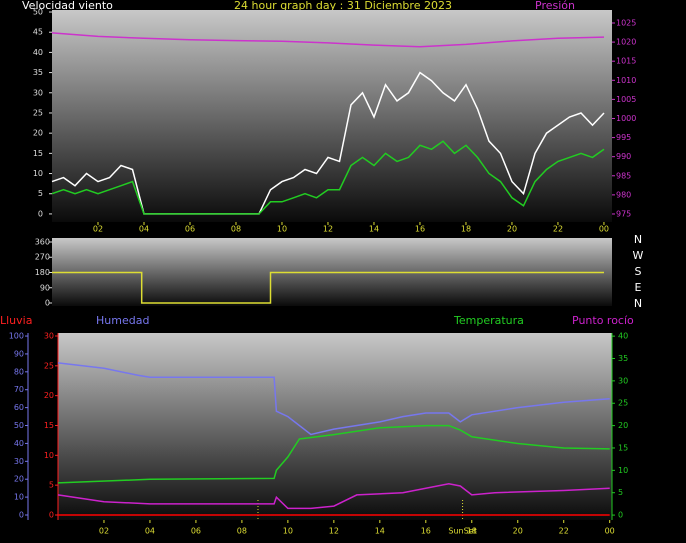 This screenshot has width=686, height=543. I want to click on y-tick-label: 100, so click(16, 336).